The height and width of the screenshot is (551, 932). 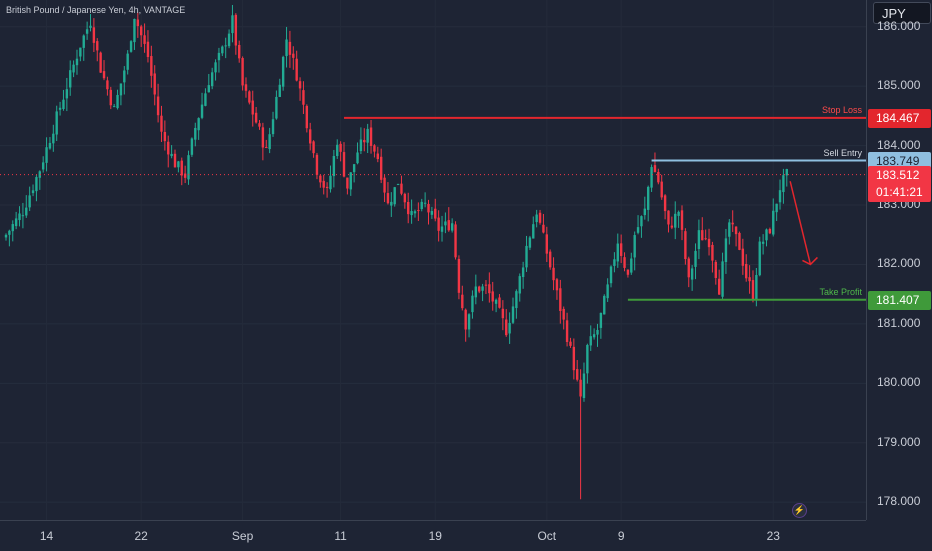 What do you see at coordinates (799, 510) in the screenshot?
I see `lightning-icon: ⚡` at bounding box center [799, 510].